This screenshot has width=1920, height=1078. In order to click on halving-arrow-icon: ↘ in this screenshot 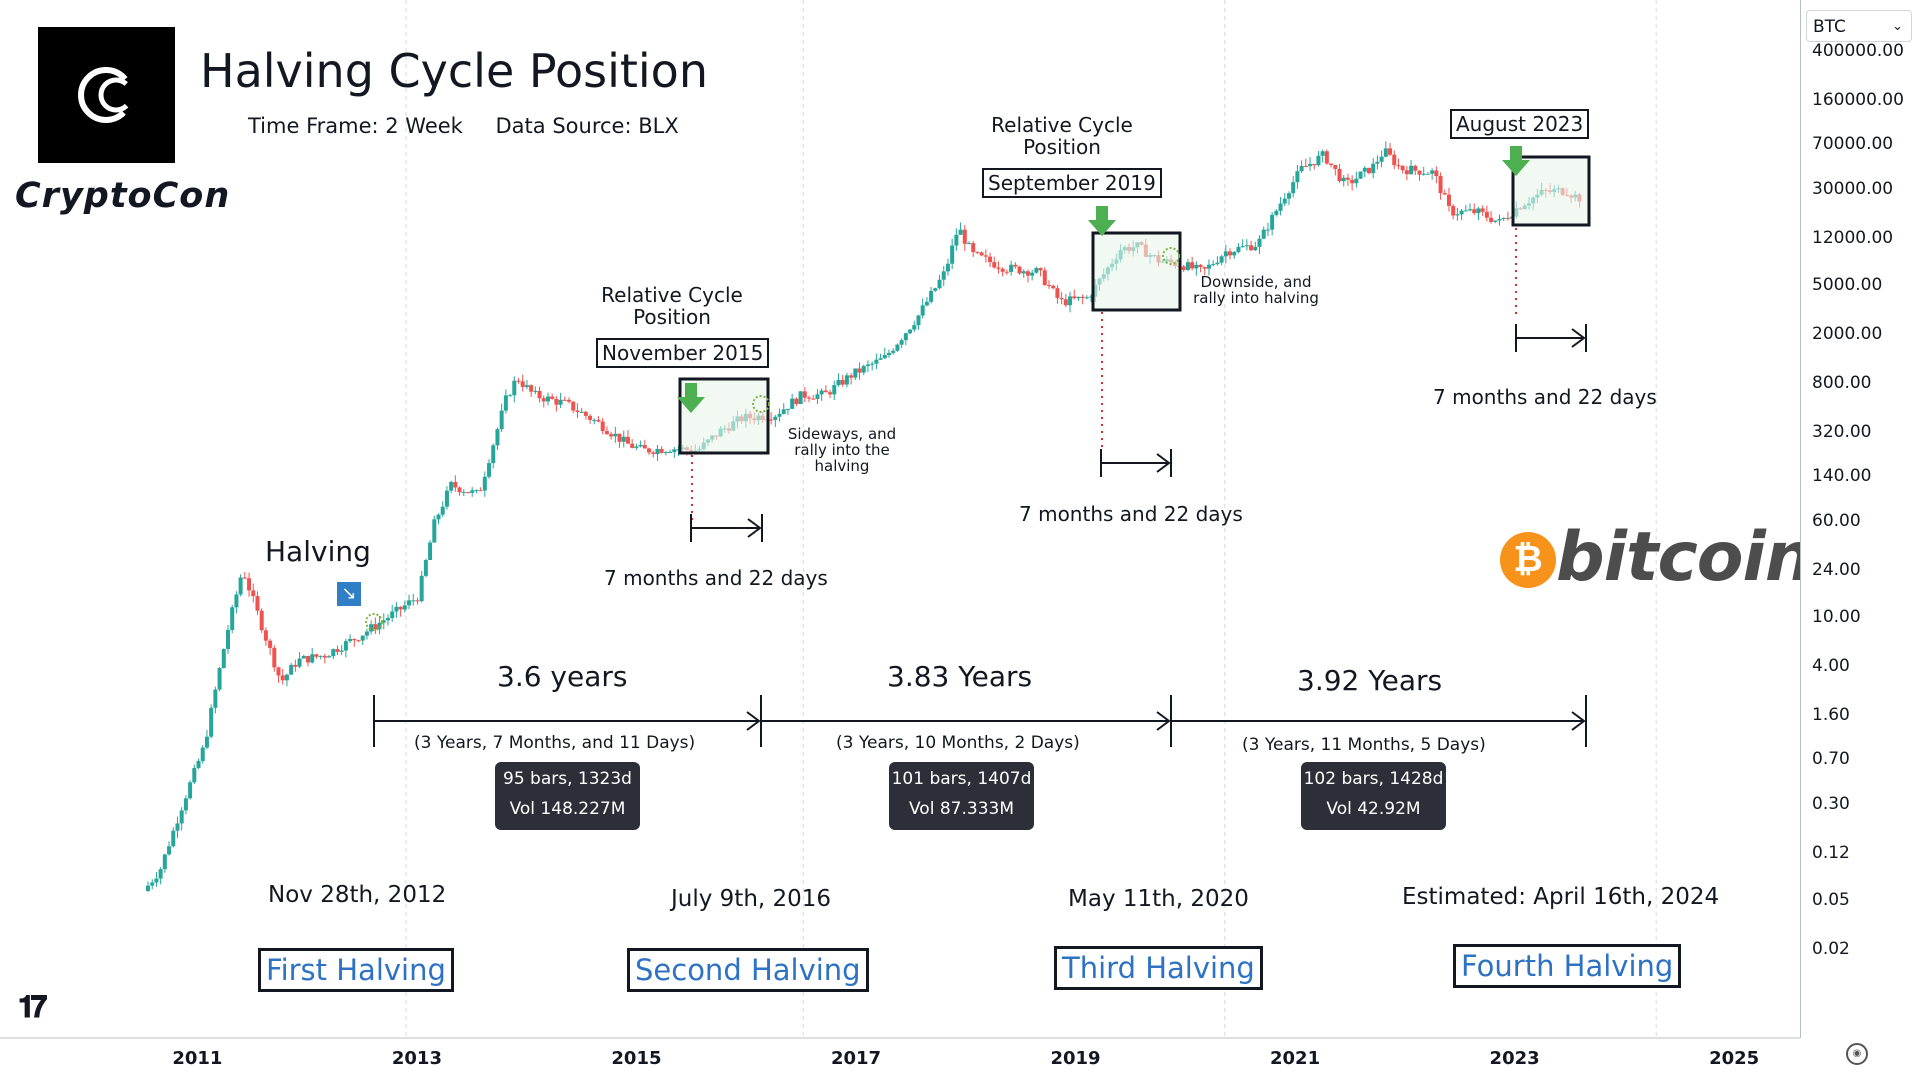, I will do `click(349, 594)`.